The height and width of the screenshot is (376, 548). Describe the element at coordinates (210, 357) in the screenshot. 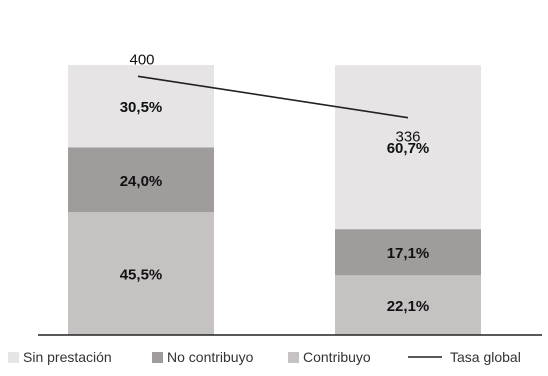

I see `legend-label-2: No contribuyo` at that location.